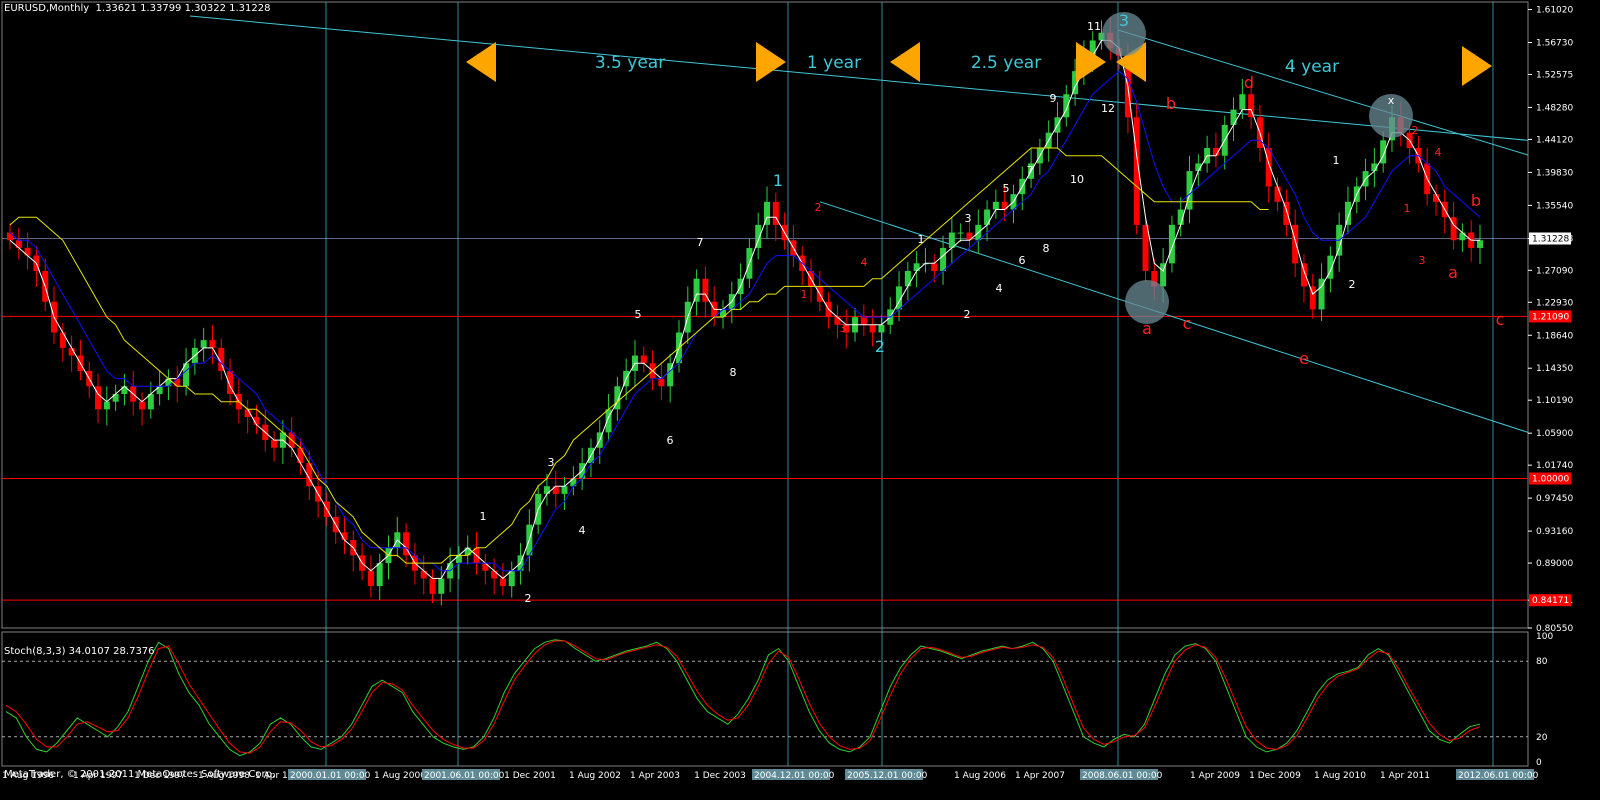  I want to click on y-tick-label: 0.93160, so click(1554, 532).